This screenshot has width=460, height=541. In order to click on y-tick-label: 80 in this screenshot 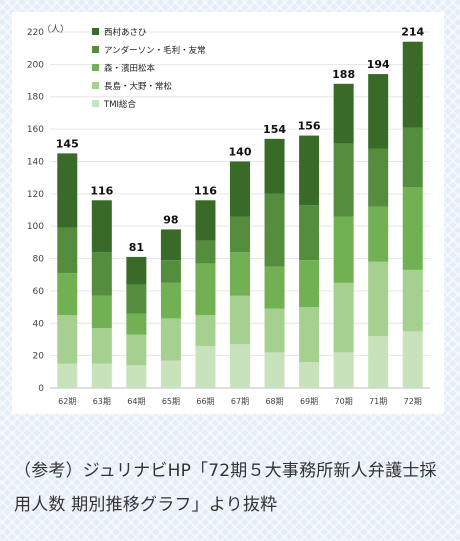, I will do `click(39, 260)`.